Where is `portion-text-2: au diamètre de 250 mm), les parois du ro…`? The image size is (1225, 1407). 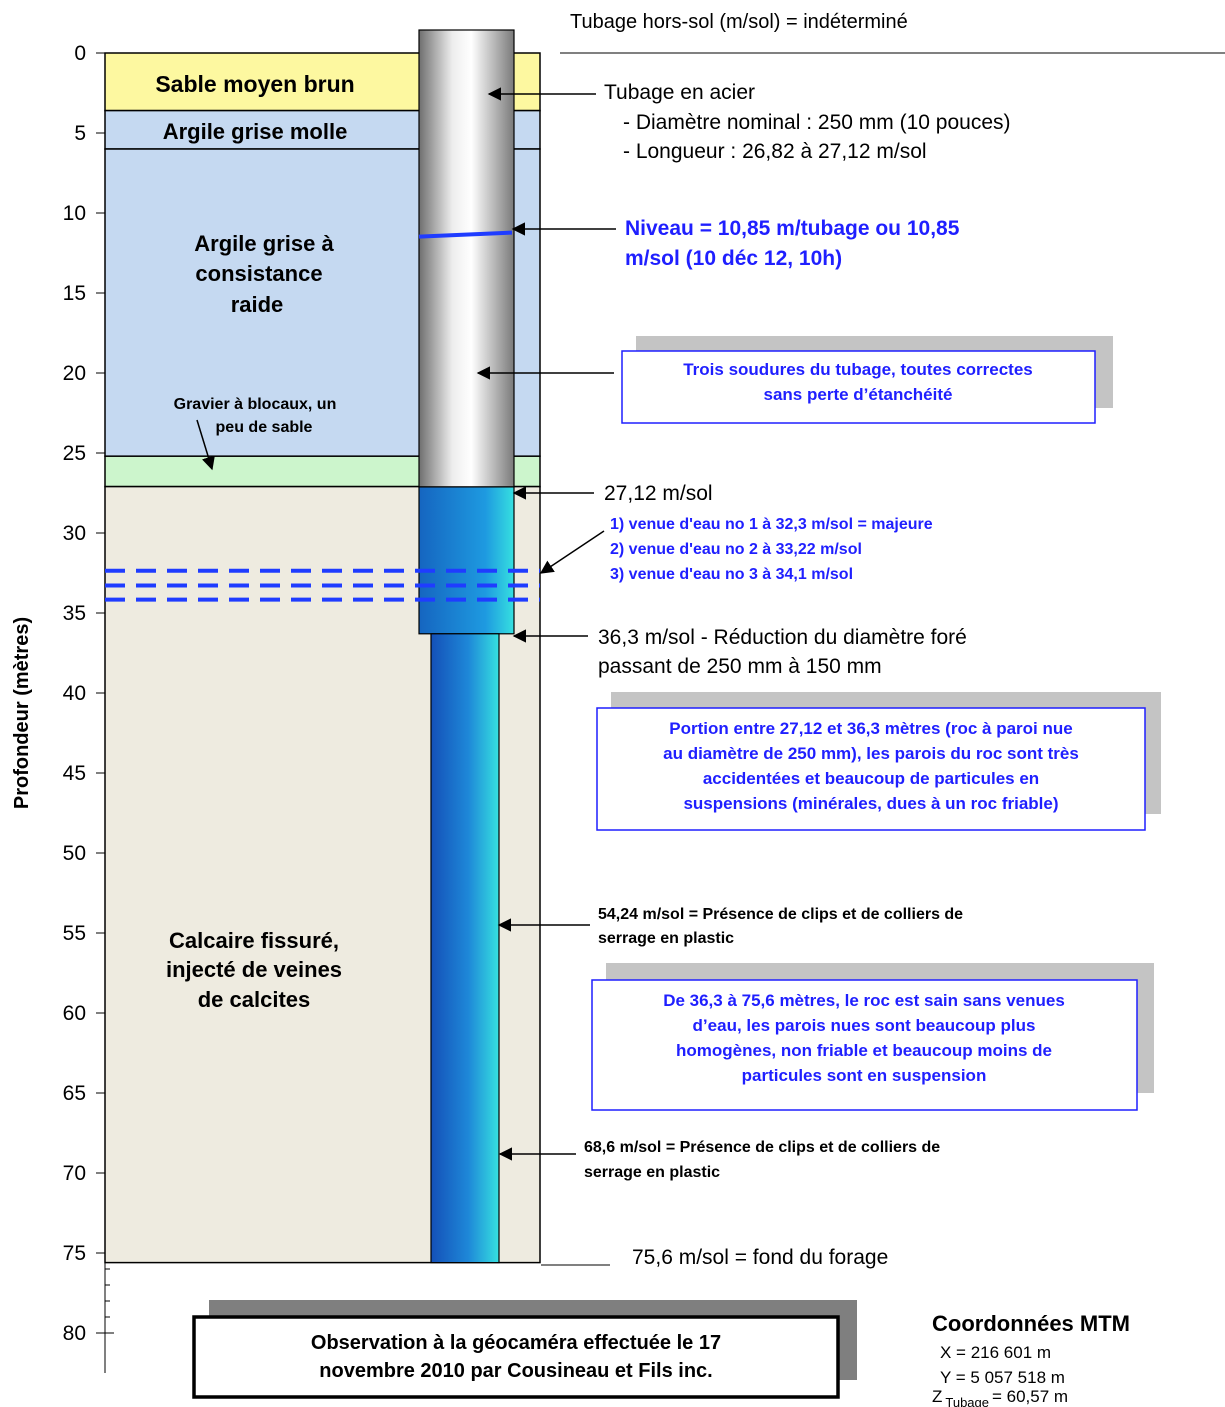 portion-text-2: au diamètre de 250 mm), les parois du ro… is located at coordinates (871, 753).